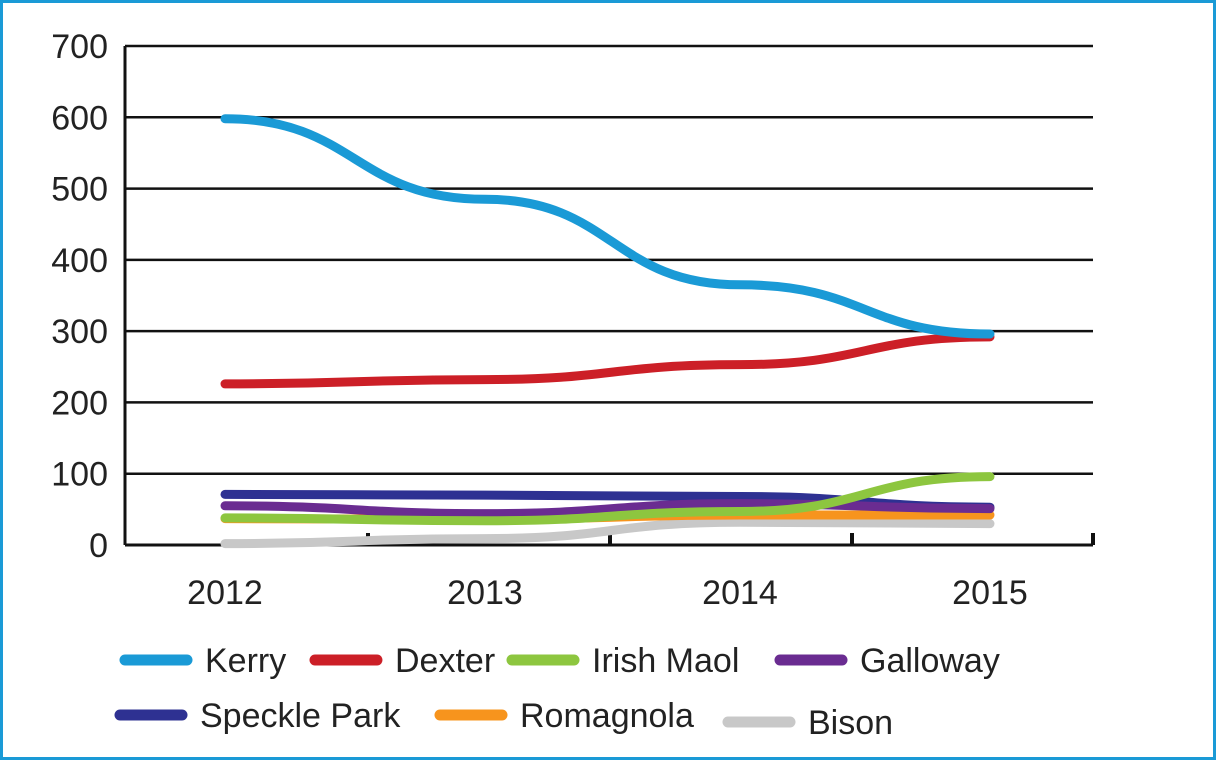 This screenshot has height=760, width=1216. What do you see at coordinates (79, 47) in the screenshot?
I see `y-tick-label: 700` at bounding box center [79, 47].